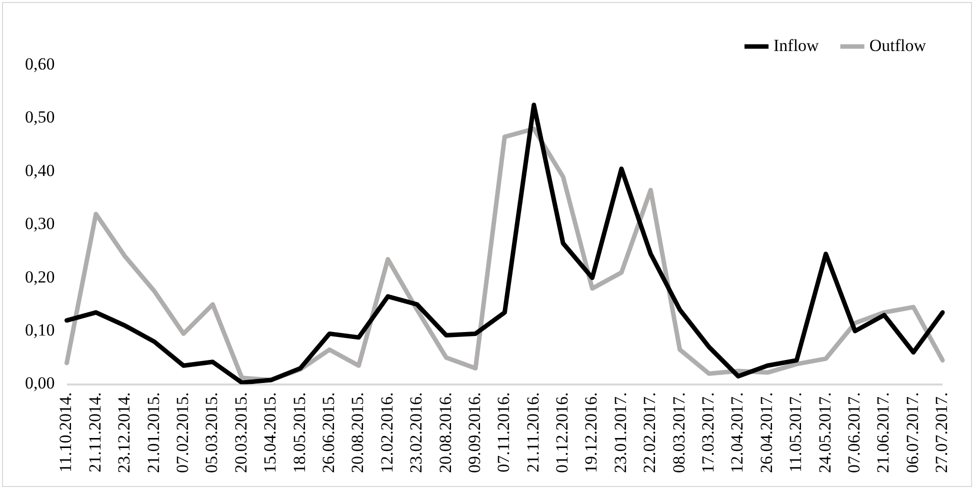 The width and height of the screenshot is (974, 489). What do you see at coordinates (591, 432) in the screenshot?
I see `x-tick-label: 19.12.2016.` at bounding box center [591, 432].